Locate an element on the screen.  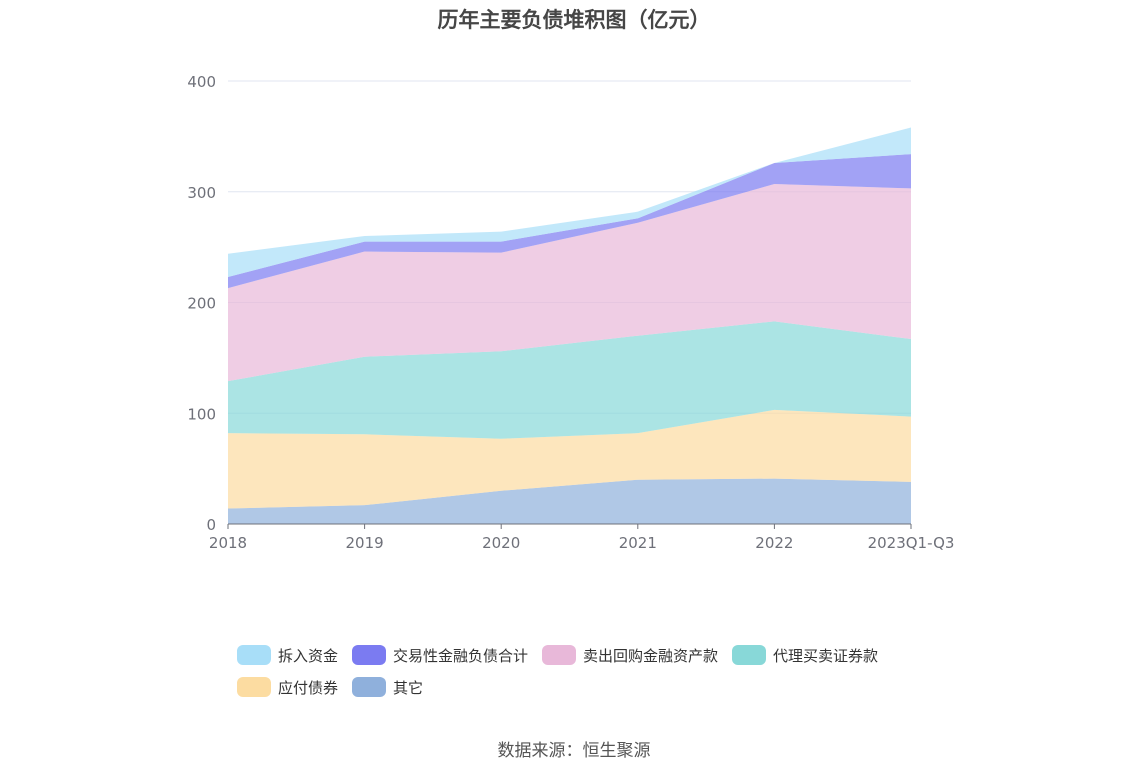
y-tick-label: 300 is located at coordinates (201, 193).